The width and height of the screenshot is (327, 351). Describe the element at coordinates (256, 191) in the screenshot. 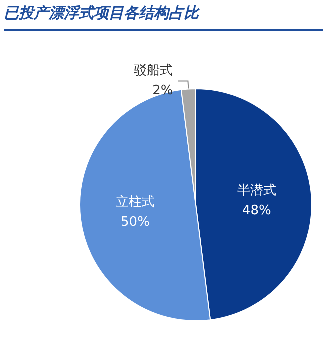

I see `slice-label: 半潜式` at that location.